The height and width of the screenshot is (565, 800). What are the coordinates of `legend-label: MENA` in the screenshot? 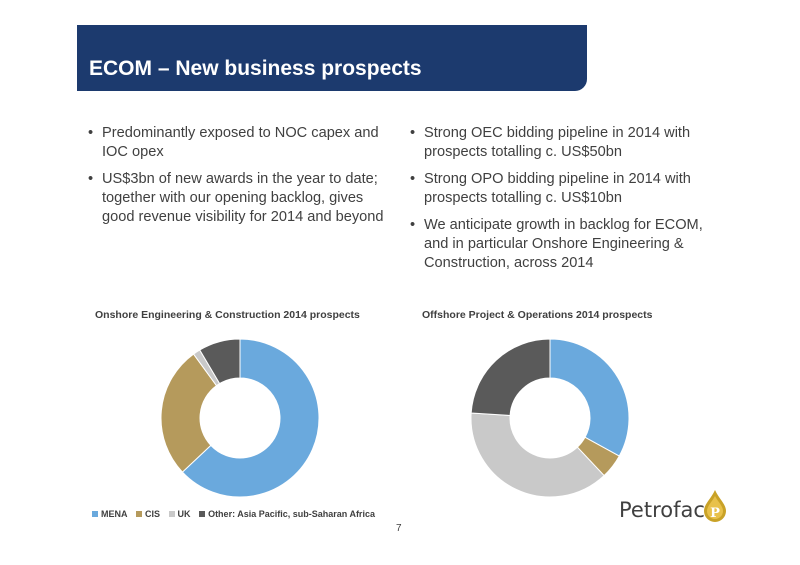 It's located at (114, 514).